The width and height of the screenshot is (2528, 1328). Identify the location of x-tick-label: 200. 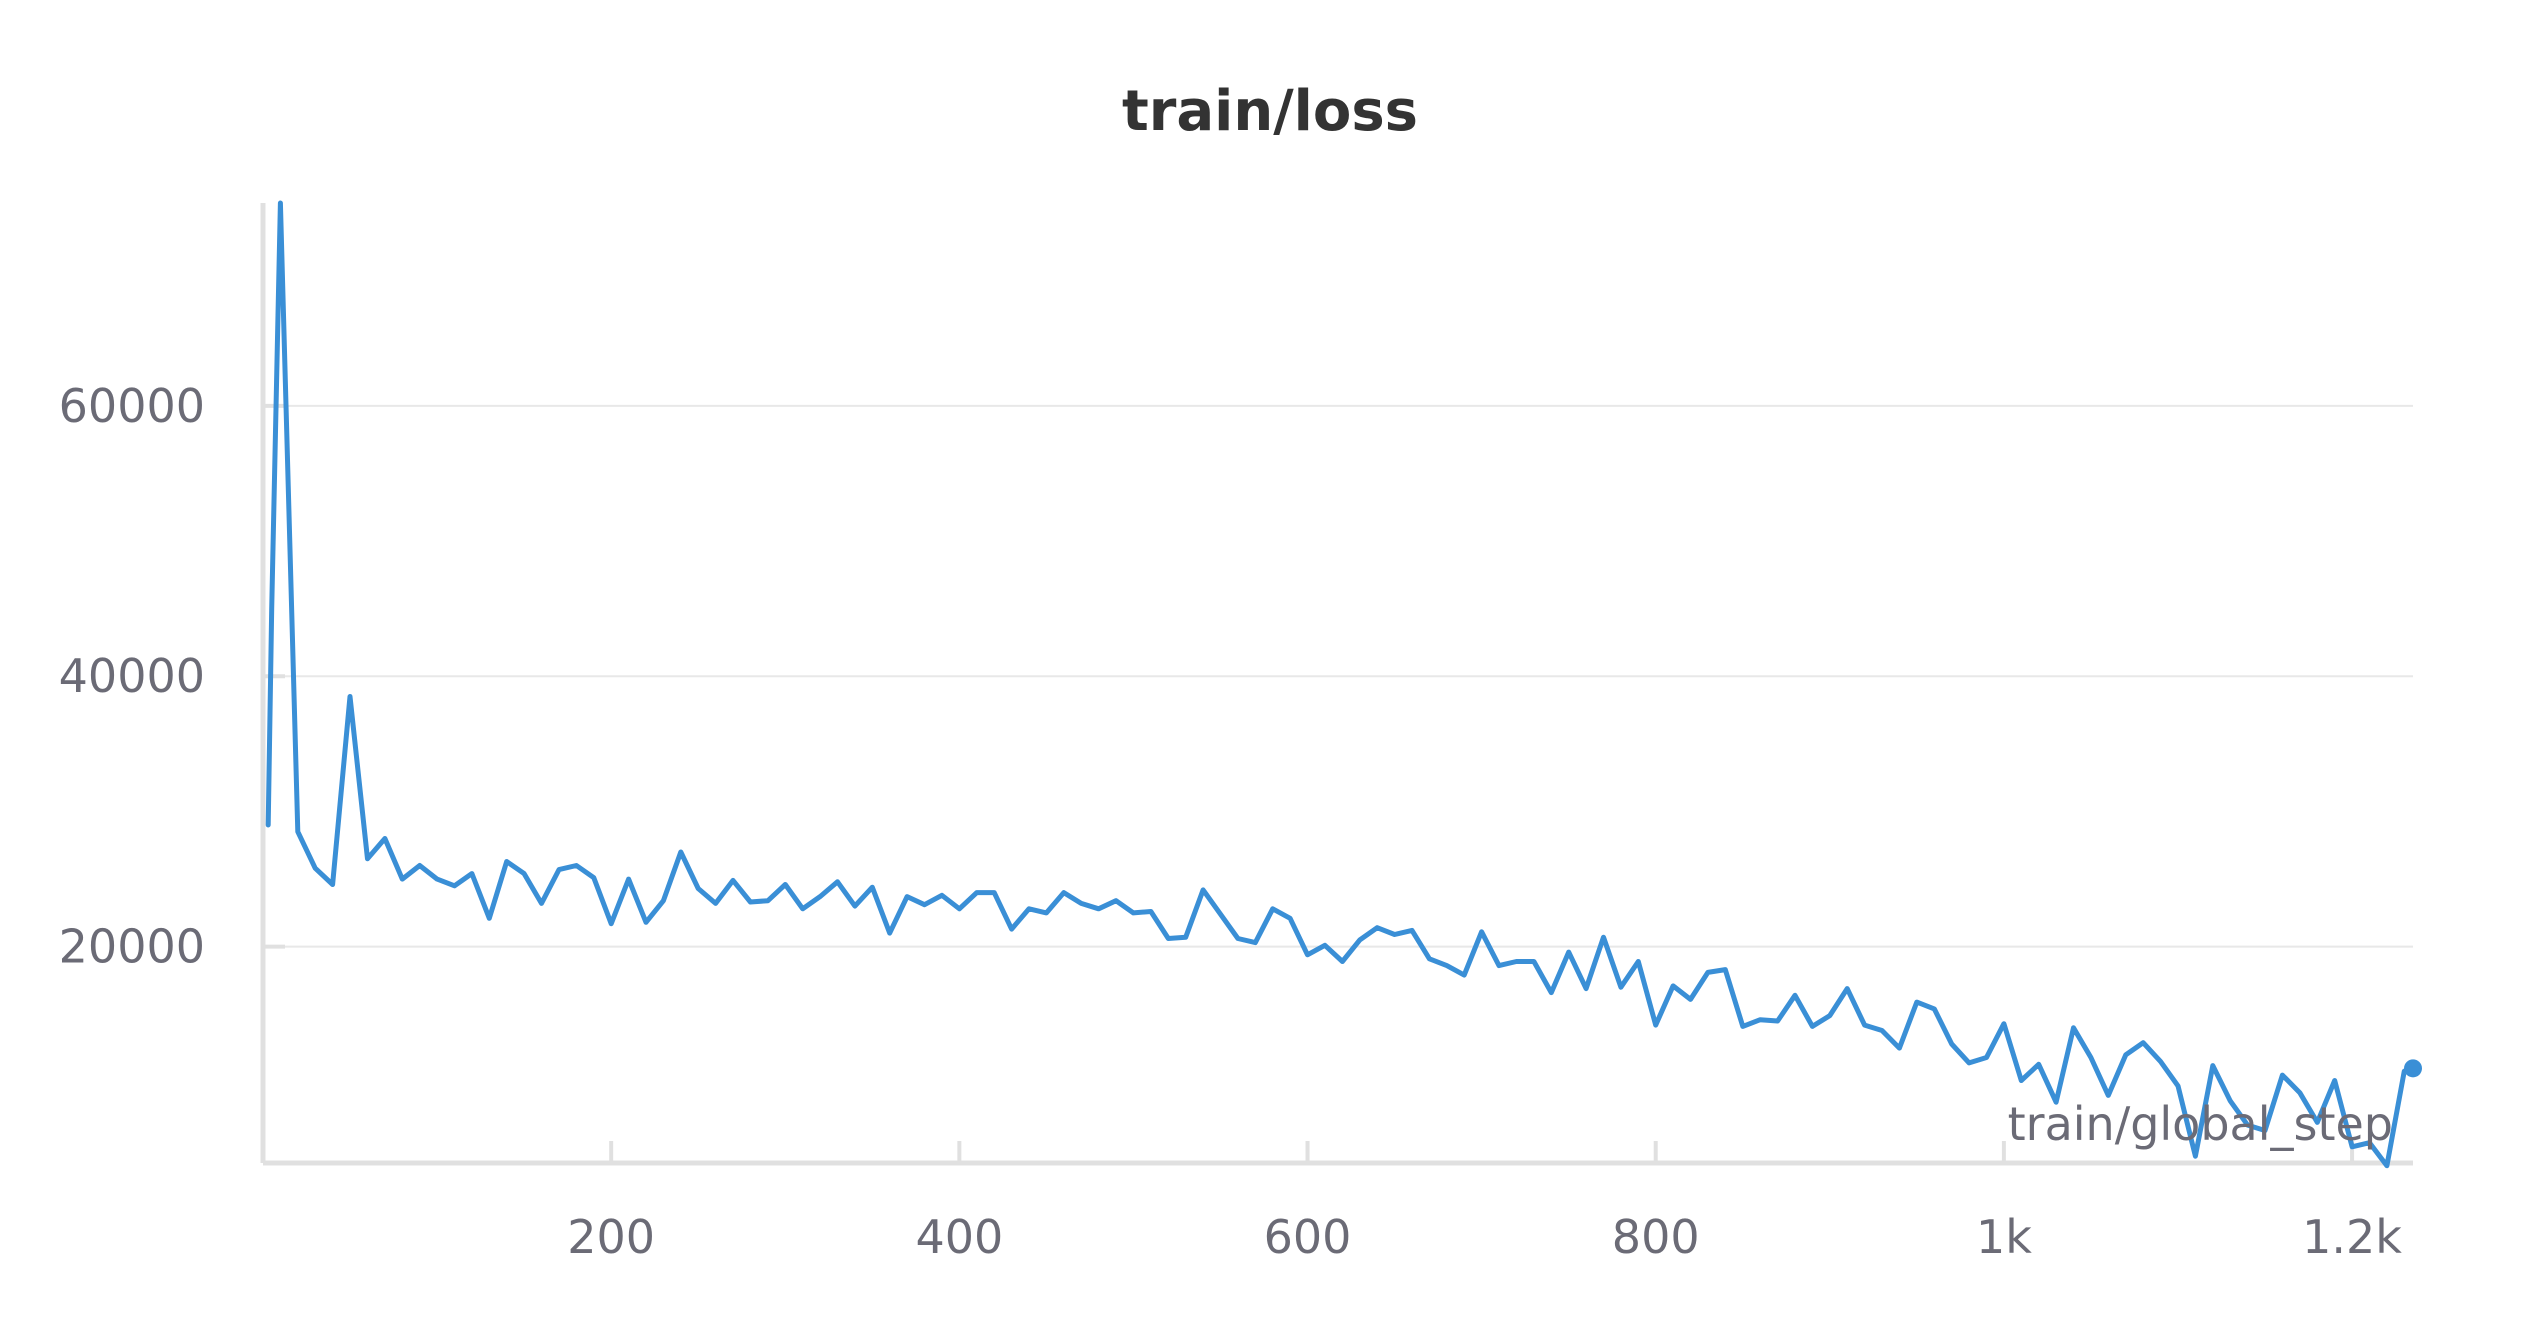
(611, 1237).